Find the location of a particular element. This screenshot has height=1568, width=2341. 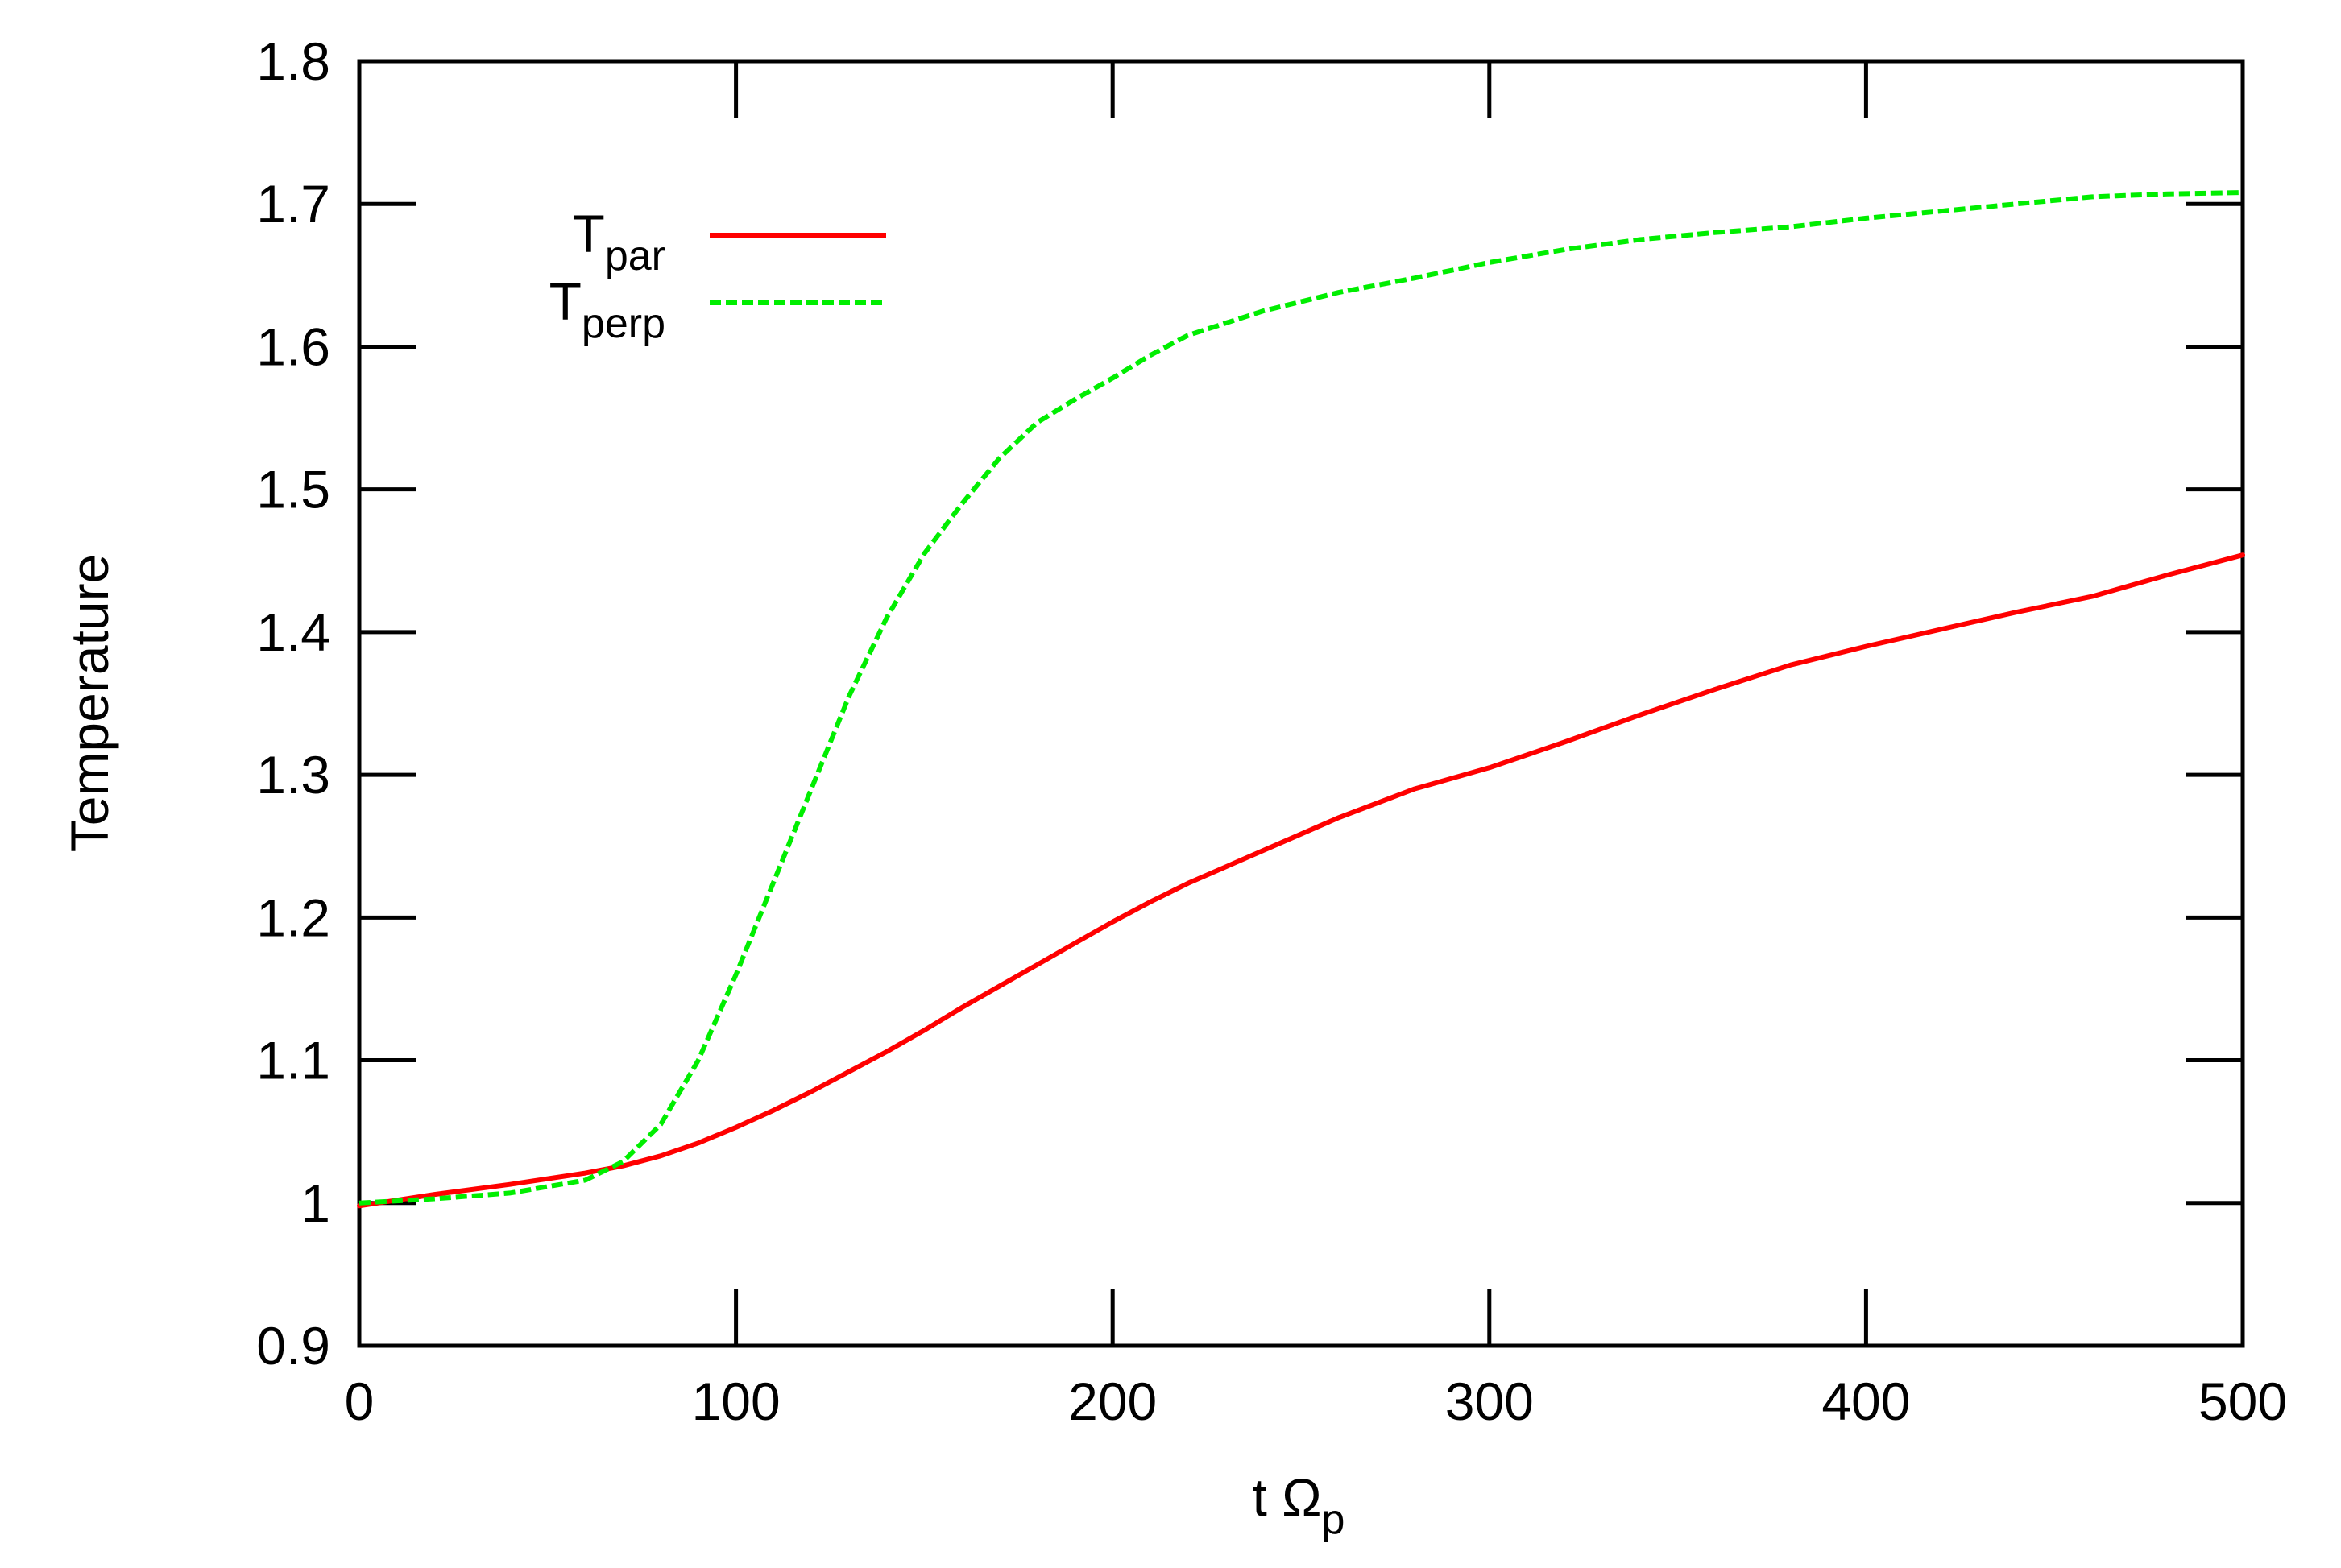

legend-label-par: Tpar is located at coordinates (619, 242).